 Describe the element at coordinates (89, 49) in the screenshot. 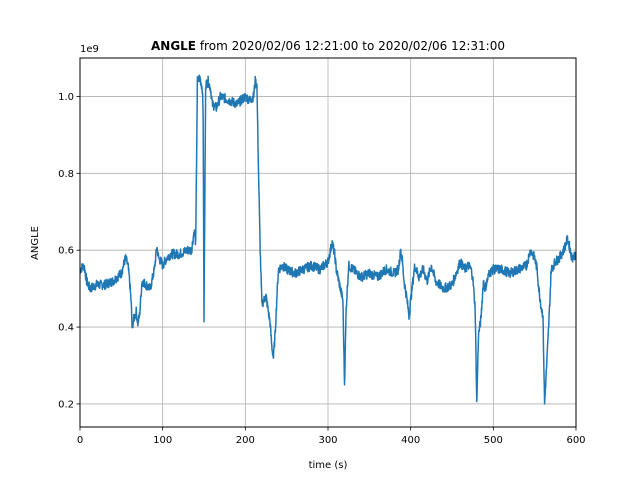

I see `y-offset-label: 1e9` at that location.